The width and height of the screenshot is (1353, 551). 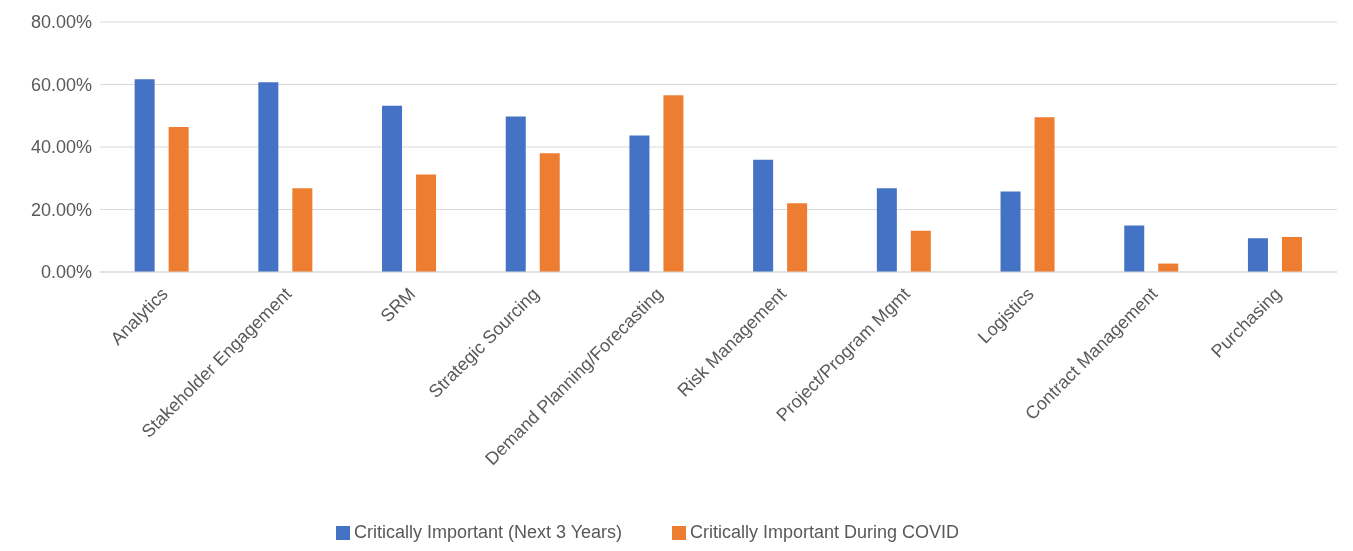 I want to click on y-tick-label: 60.00%, so click(x=61, y=84).